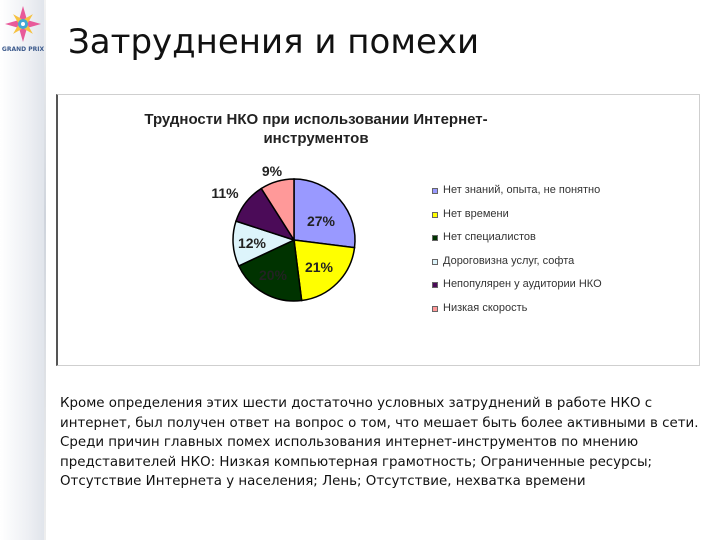  I want to click on legend-item: Нет знаний, опыта, не понятно, so click(517, 196).